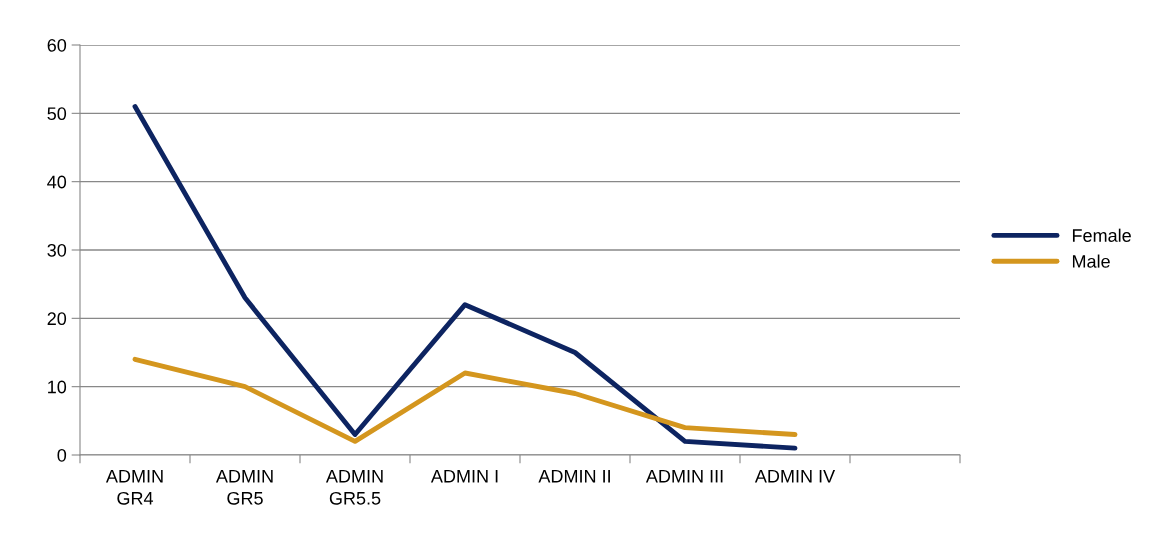  What do you see at coordinates (134, 487) in the screenshot?
I see `x-tick-label: ADMIN GR4` at bounding box center [134, 487].